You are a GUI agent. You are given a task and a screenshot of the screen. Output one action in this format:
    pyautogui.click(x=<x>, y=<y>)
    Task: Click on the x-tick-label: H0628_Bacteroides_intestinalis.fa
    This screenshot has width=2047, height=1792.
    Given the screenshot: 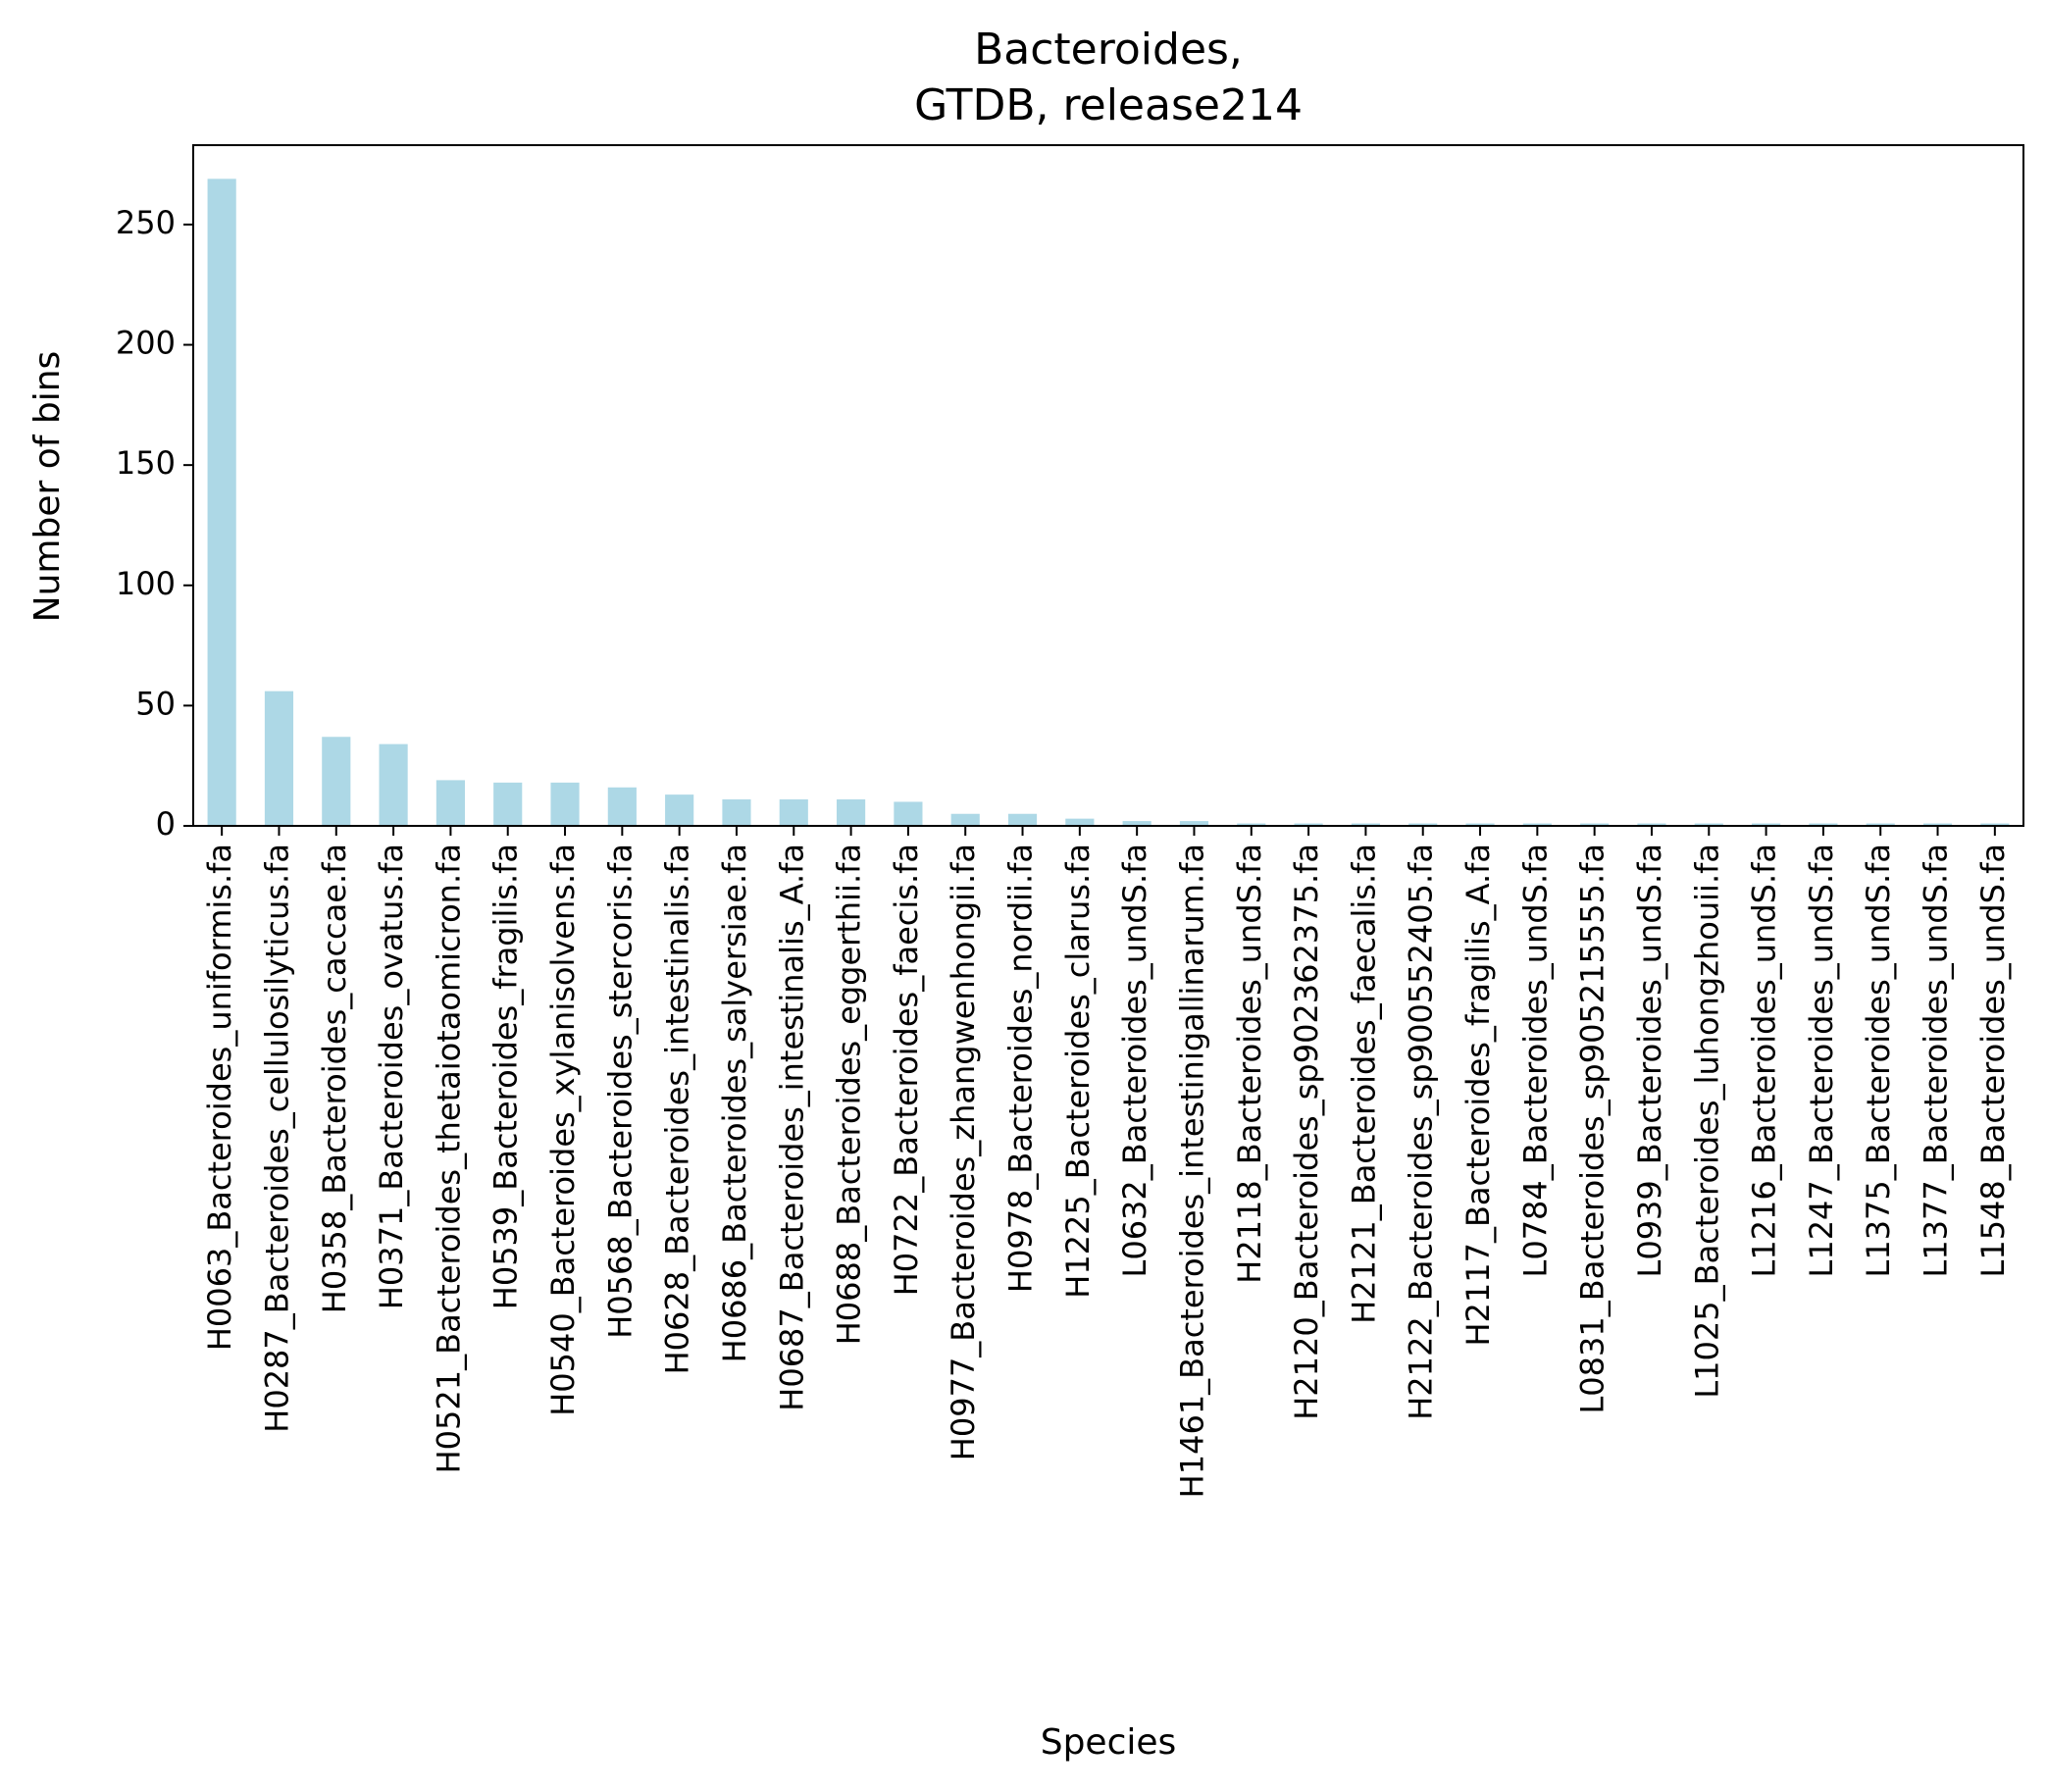 What is the action you would take?
    pyautogui.click(x=677, y=1109)
    